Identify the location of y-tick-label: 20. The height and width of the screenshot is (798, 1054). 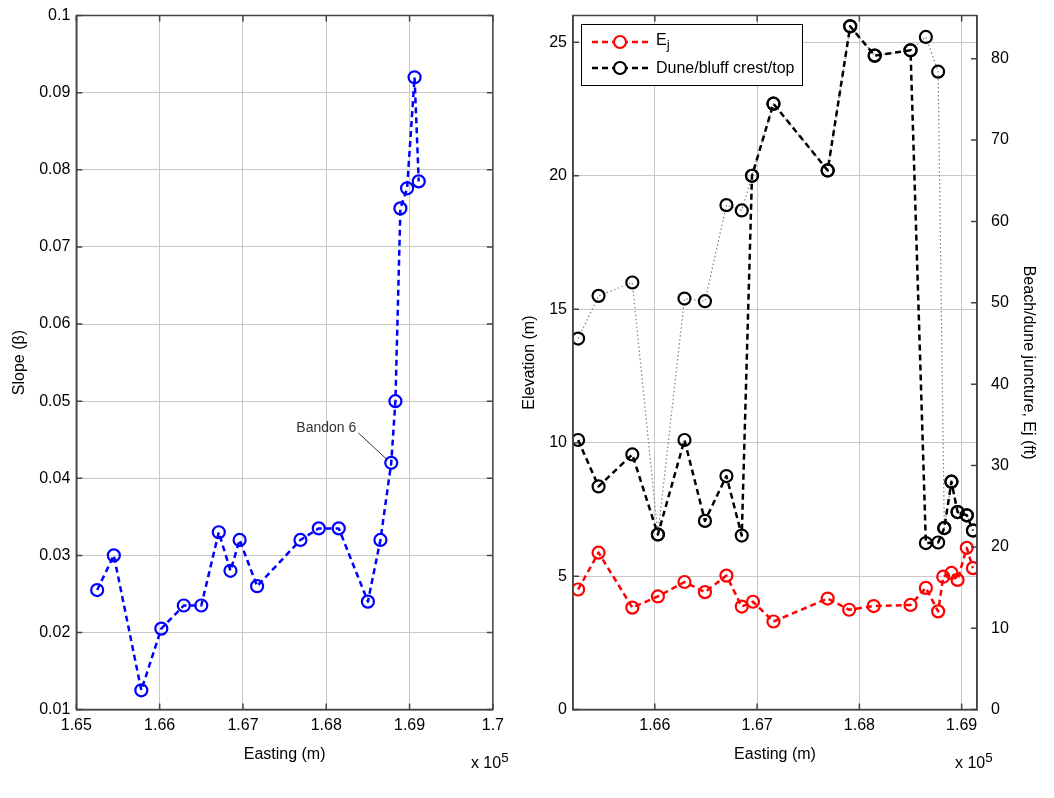
(558, 175).